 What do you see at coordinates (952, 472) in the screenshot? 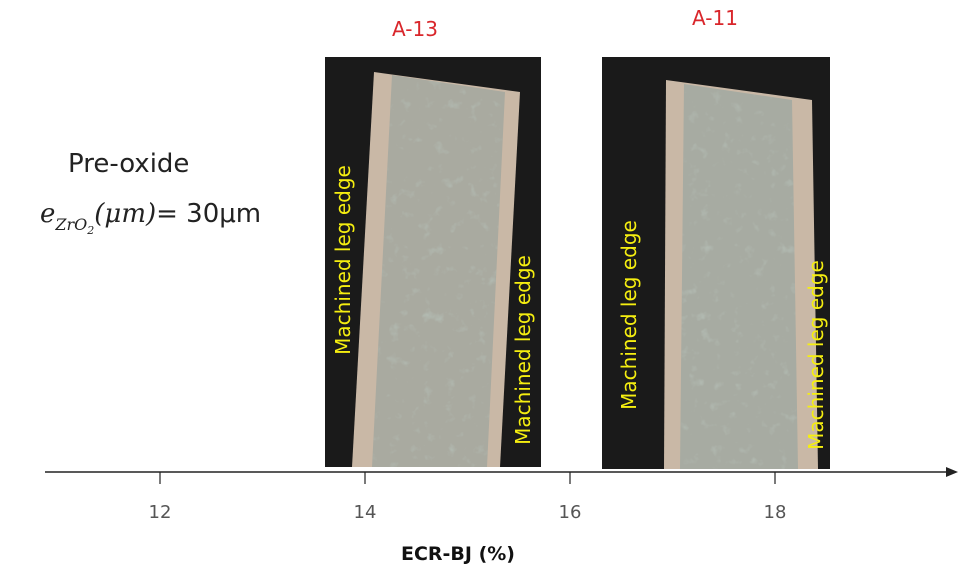
I see `axis-arrow` at bounding box center [952, 472].